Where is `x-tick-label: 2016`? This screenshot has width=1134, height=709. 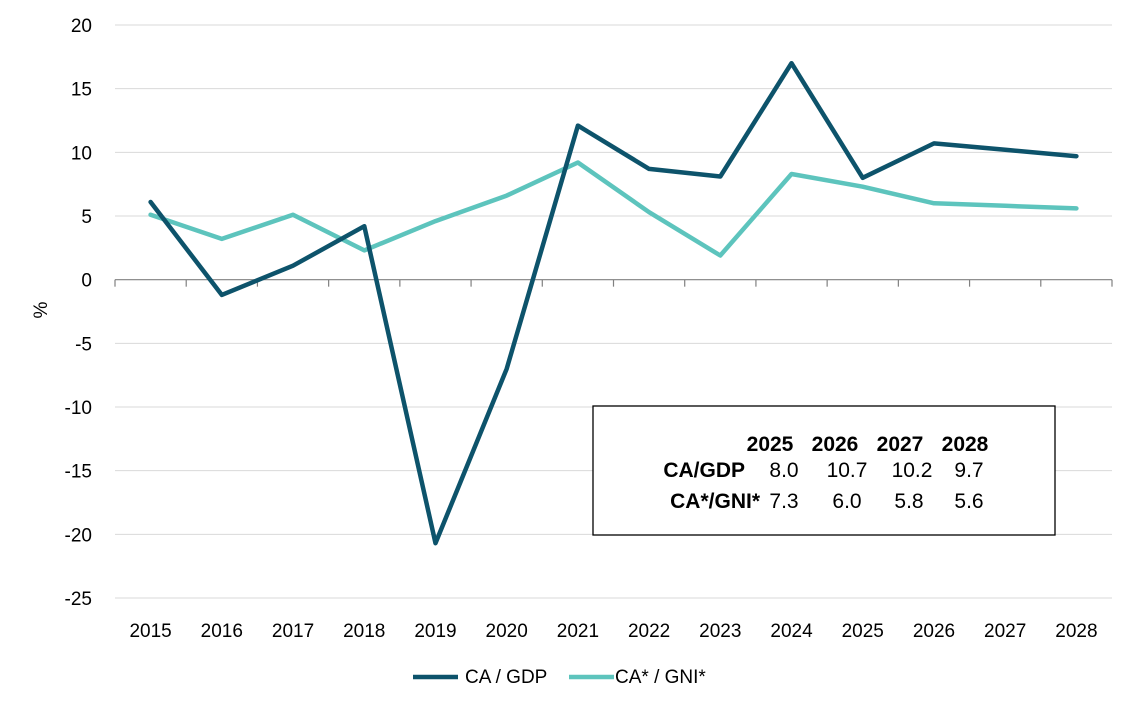 x-tick-label: 2016 is located at coordinates (222, 631).